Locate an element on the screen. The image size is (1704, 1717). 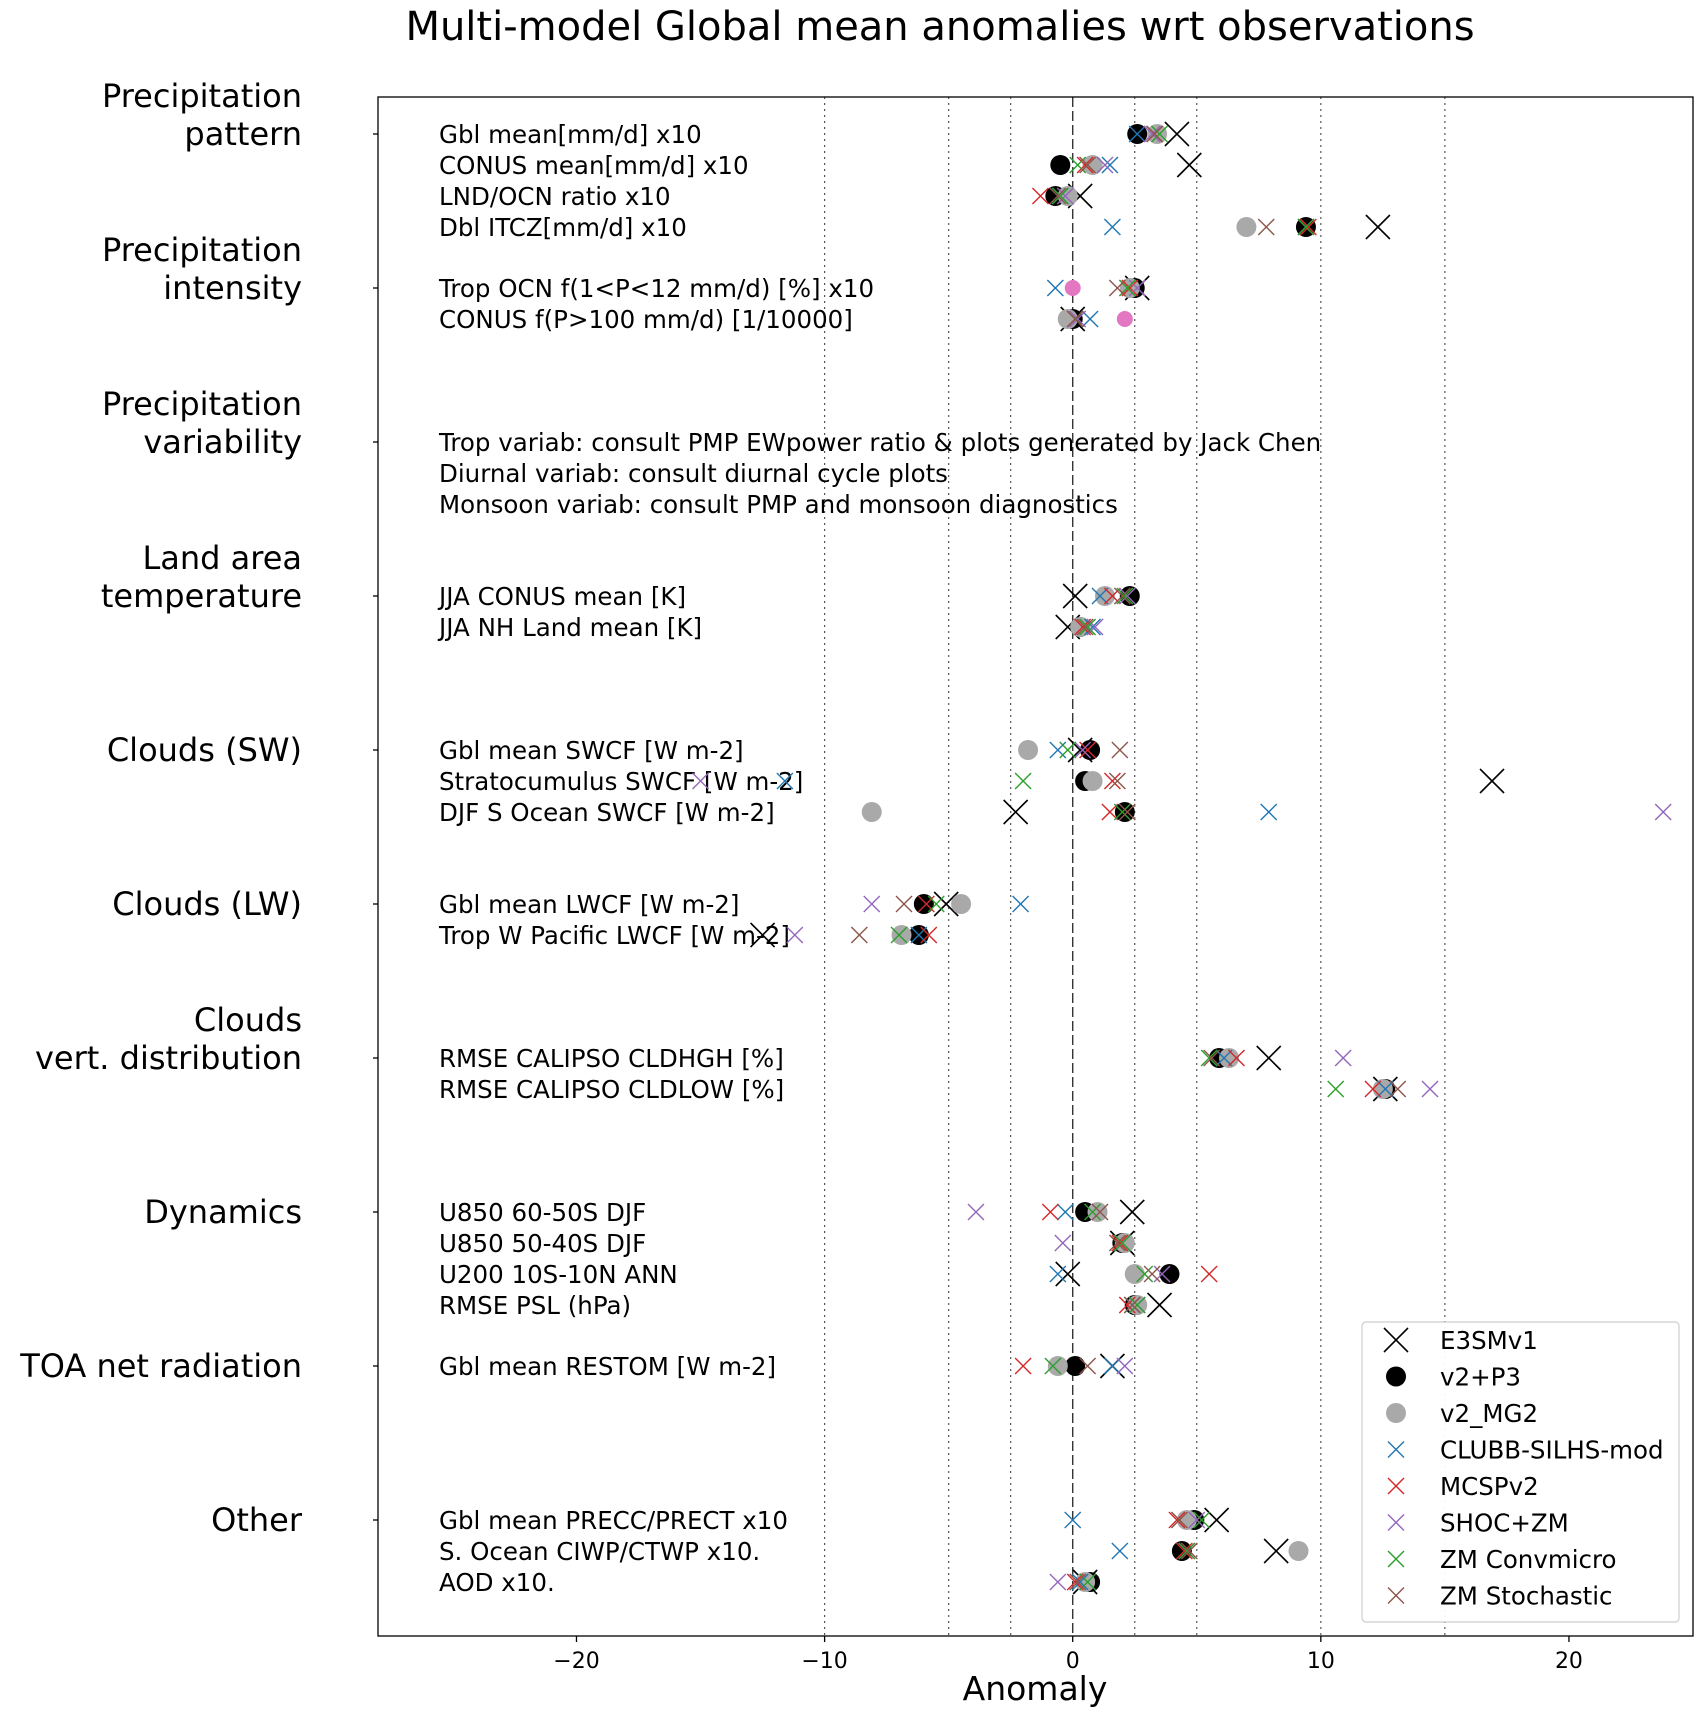
category-label-precipitation: intensity is located at coordinates (232, 288).